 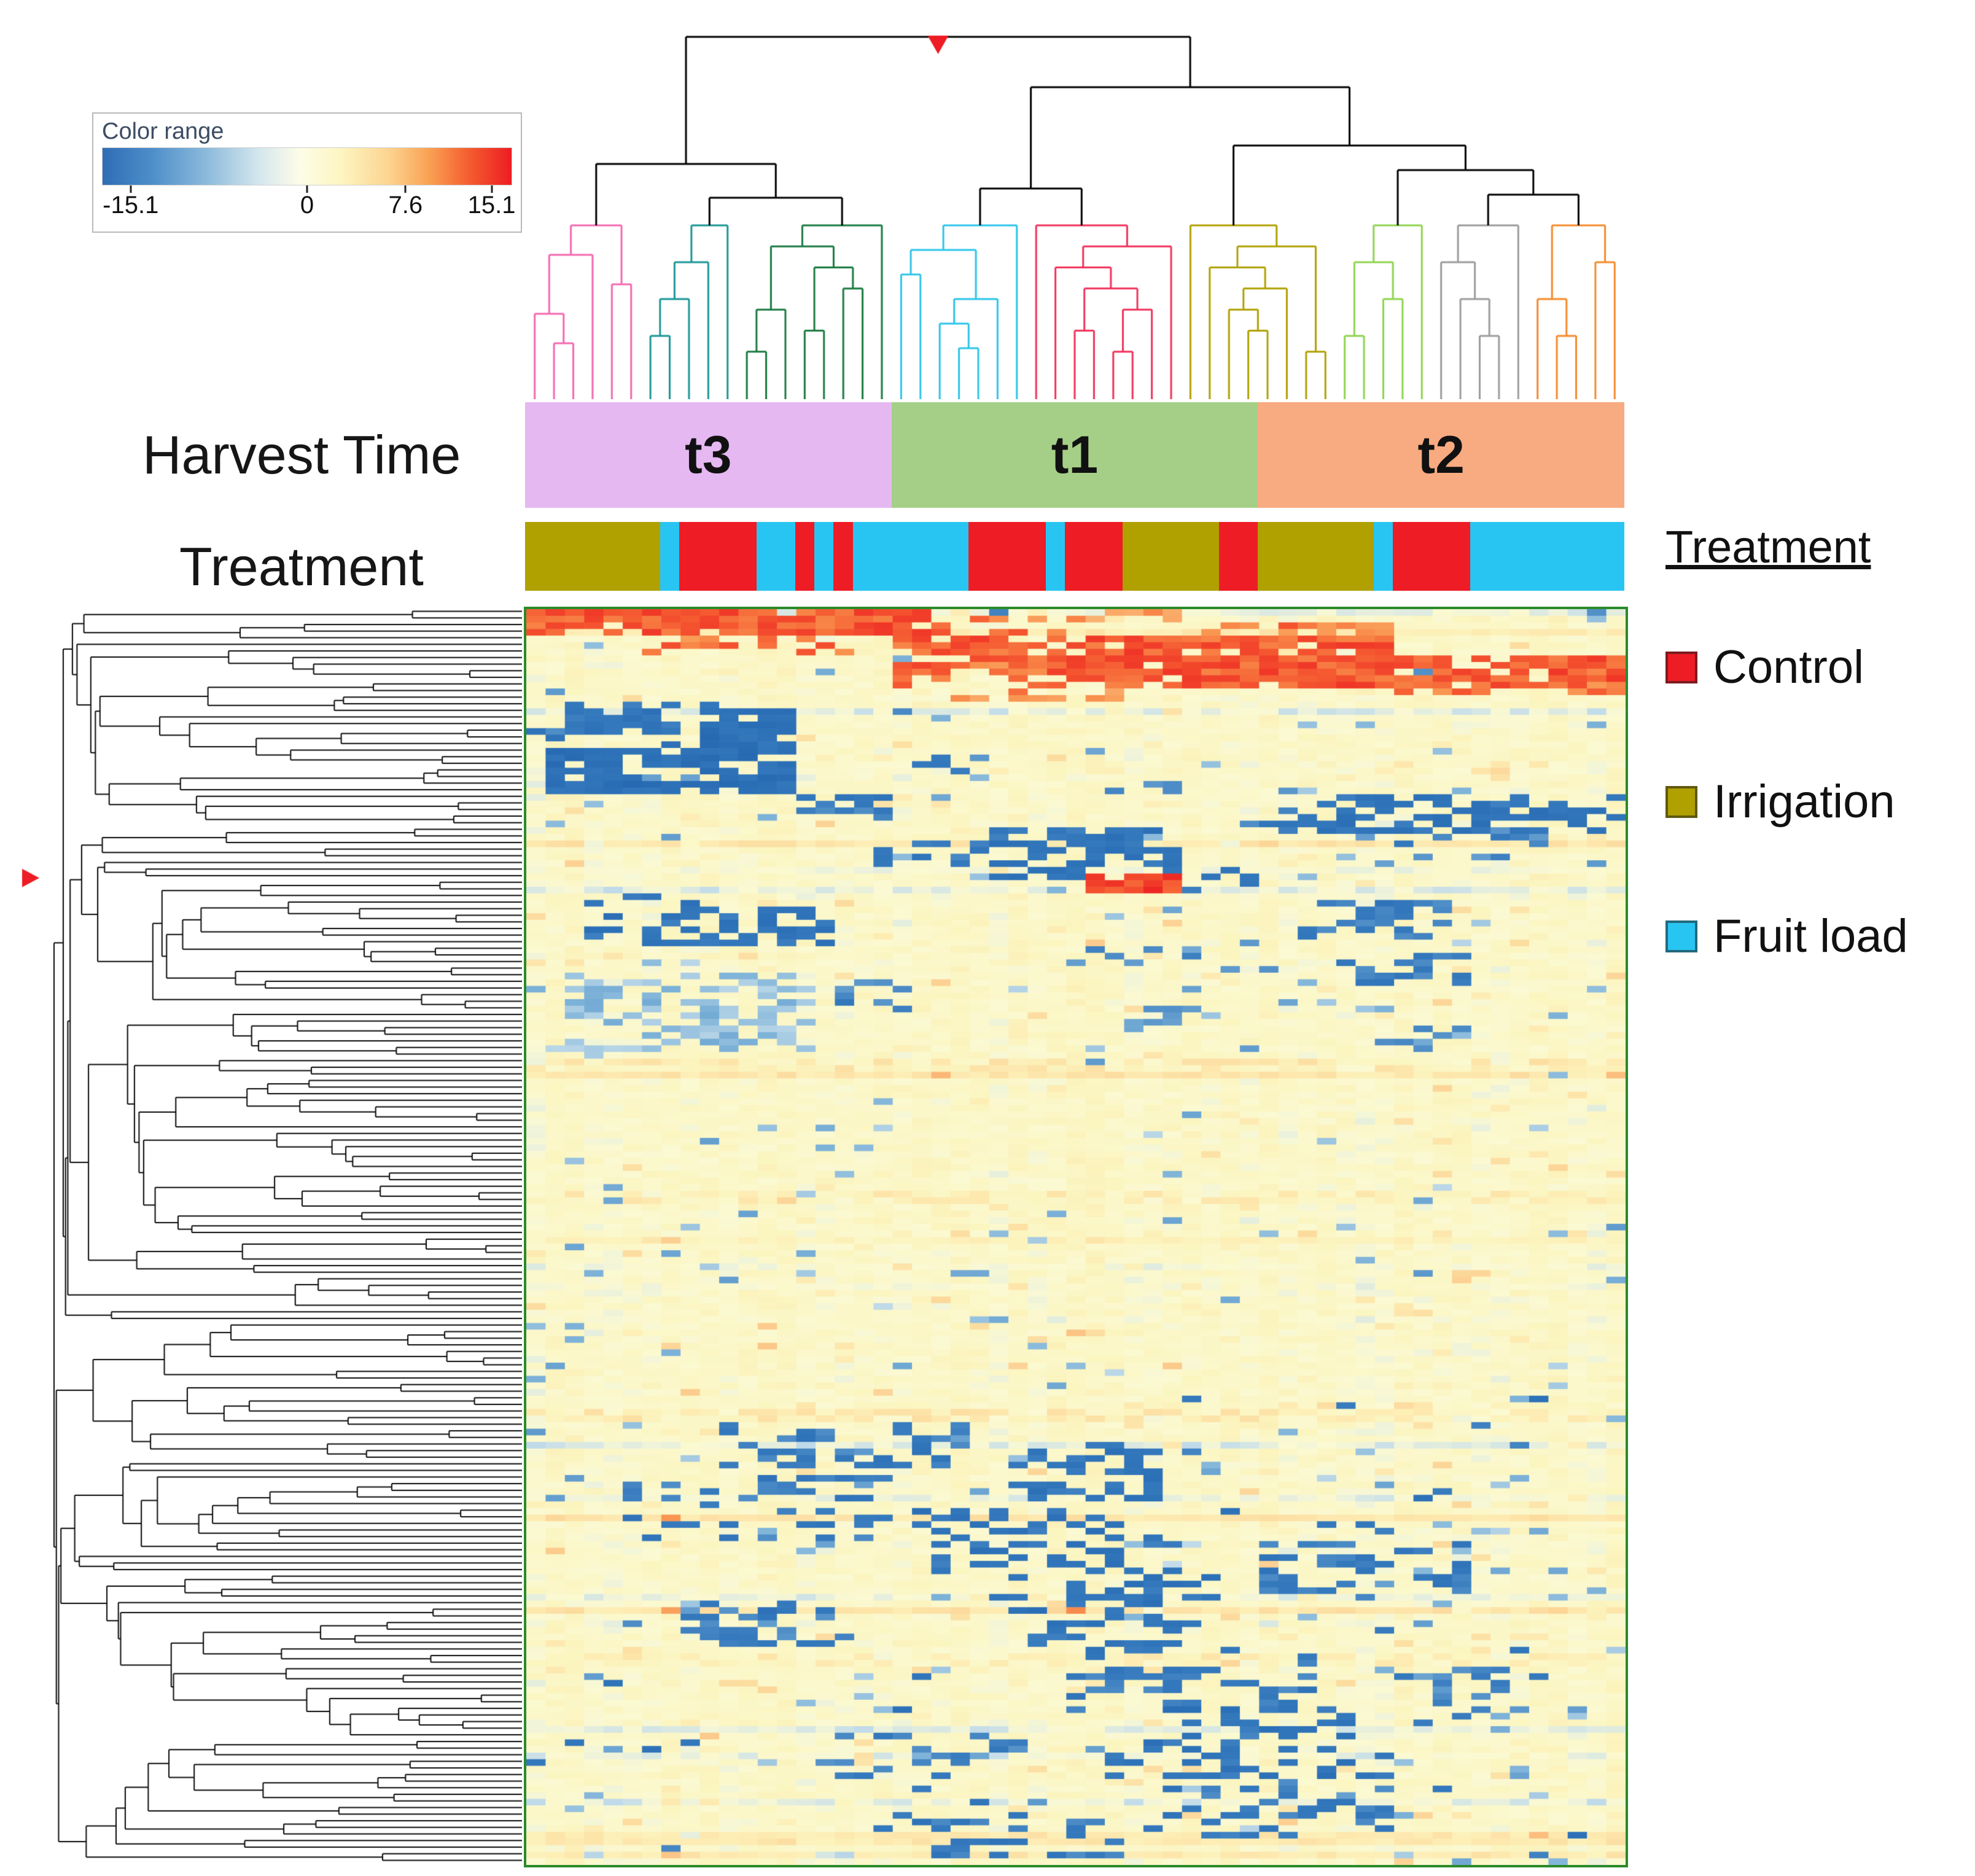 I want to click on legend-item-label: Control, so click(x=1788, y=667).